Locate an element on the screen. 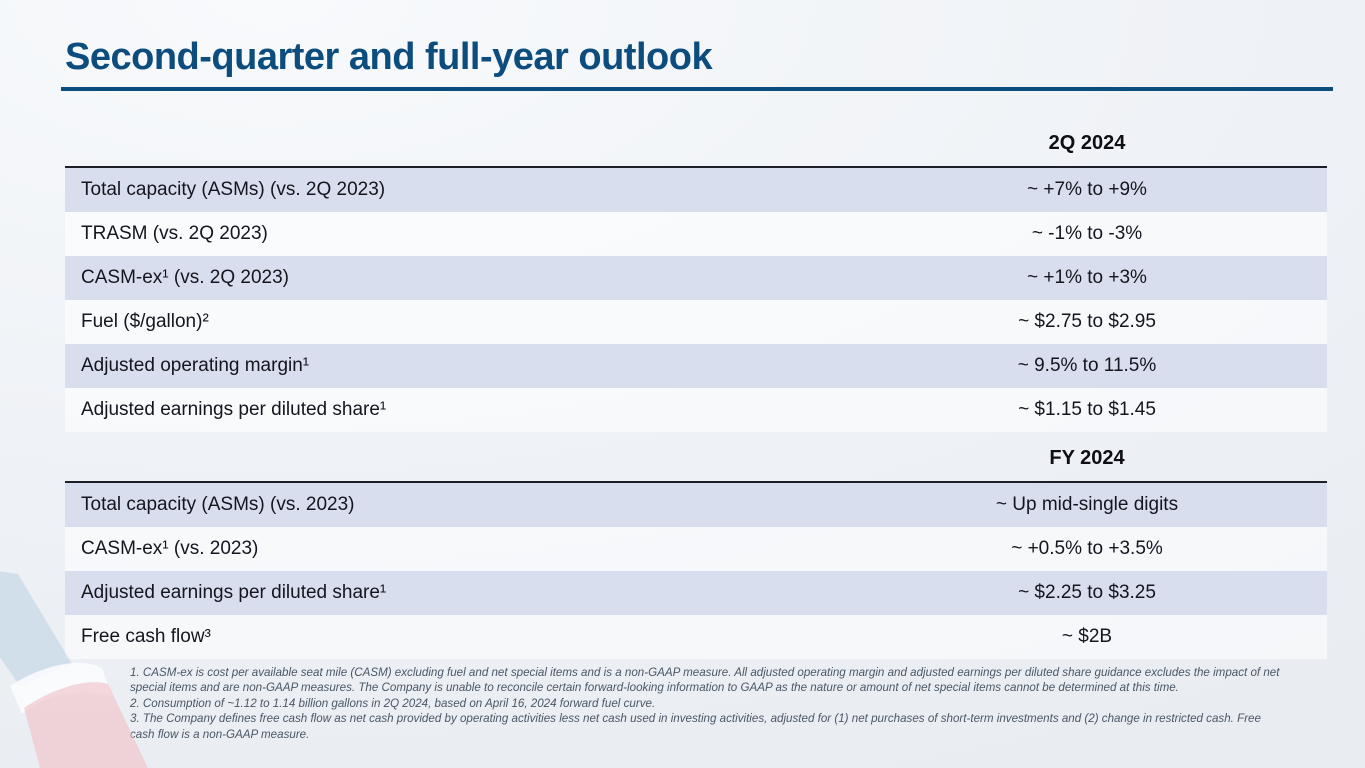 This screenshot has width=1365, height=768. table-row: CASM-ex¹ (vs. 2Q 2023) ~ +1% to +3% is located at coordinates (696, 278).